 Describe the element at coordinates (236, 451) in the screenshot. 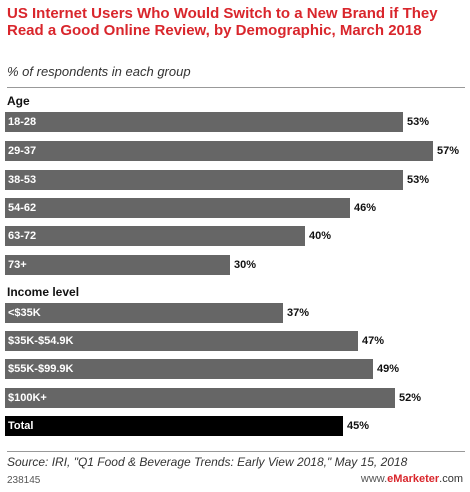

I see `footer-divider` at that location.